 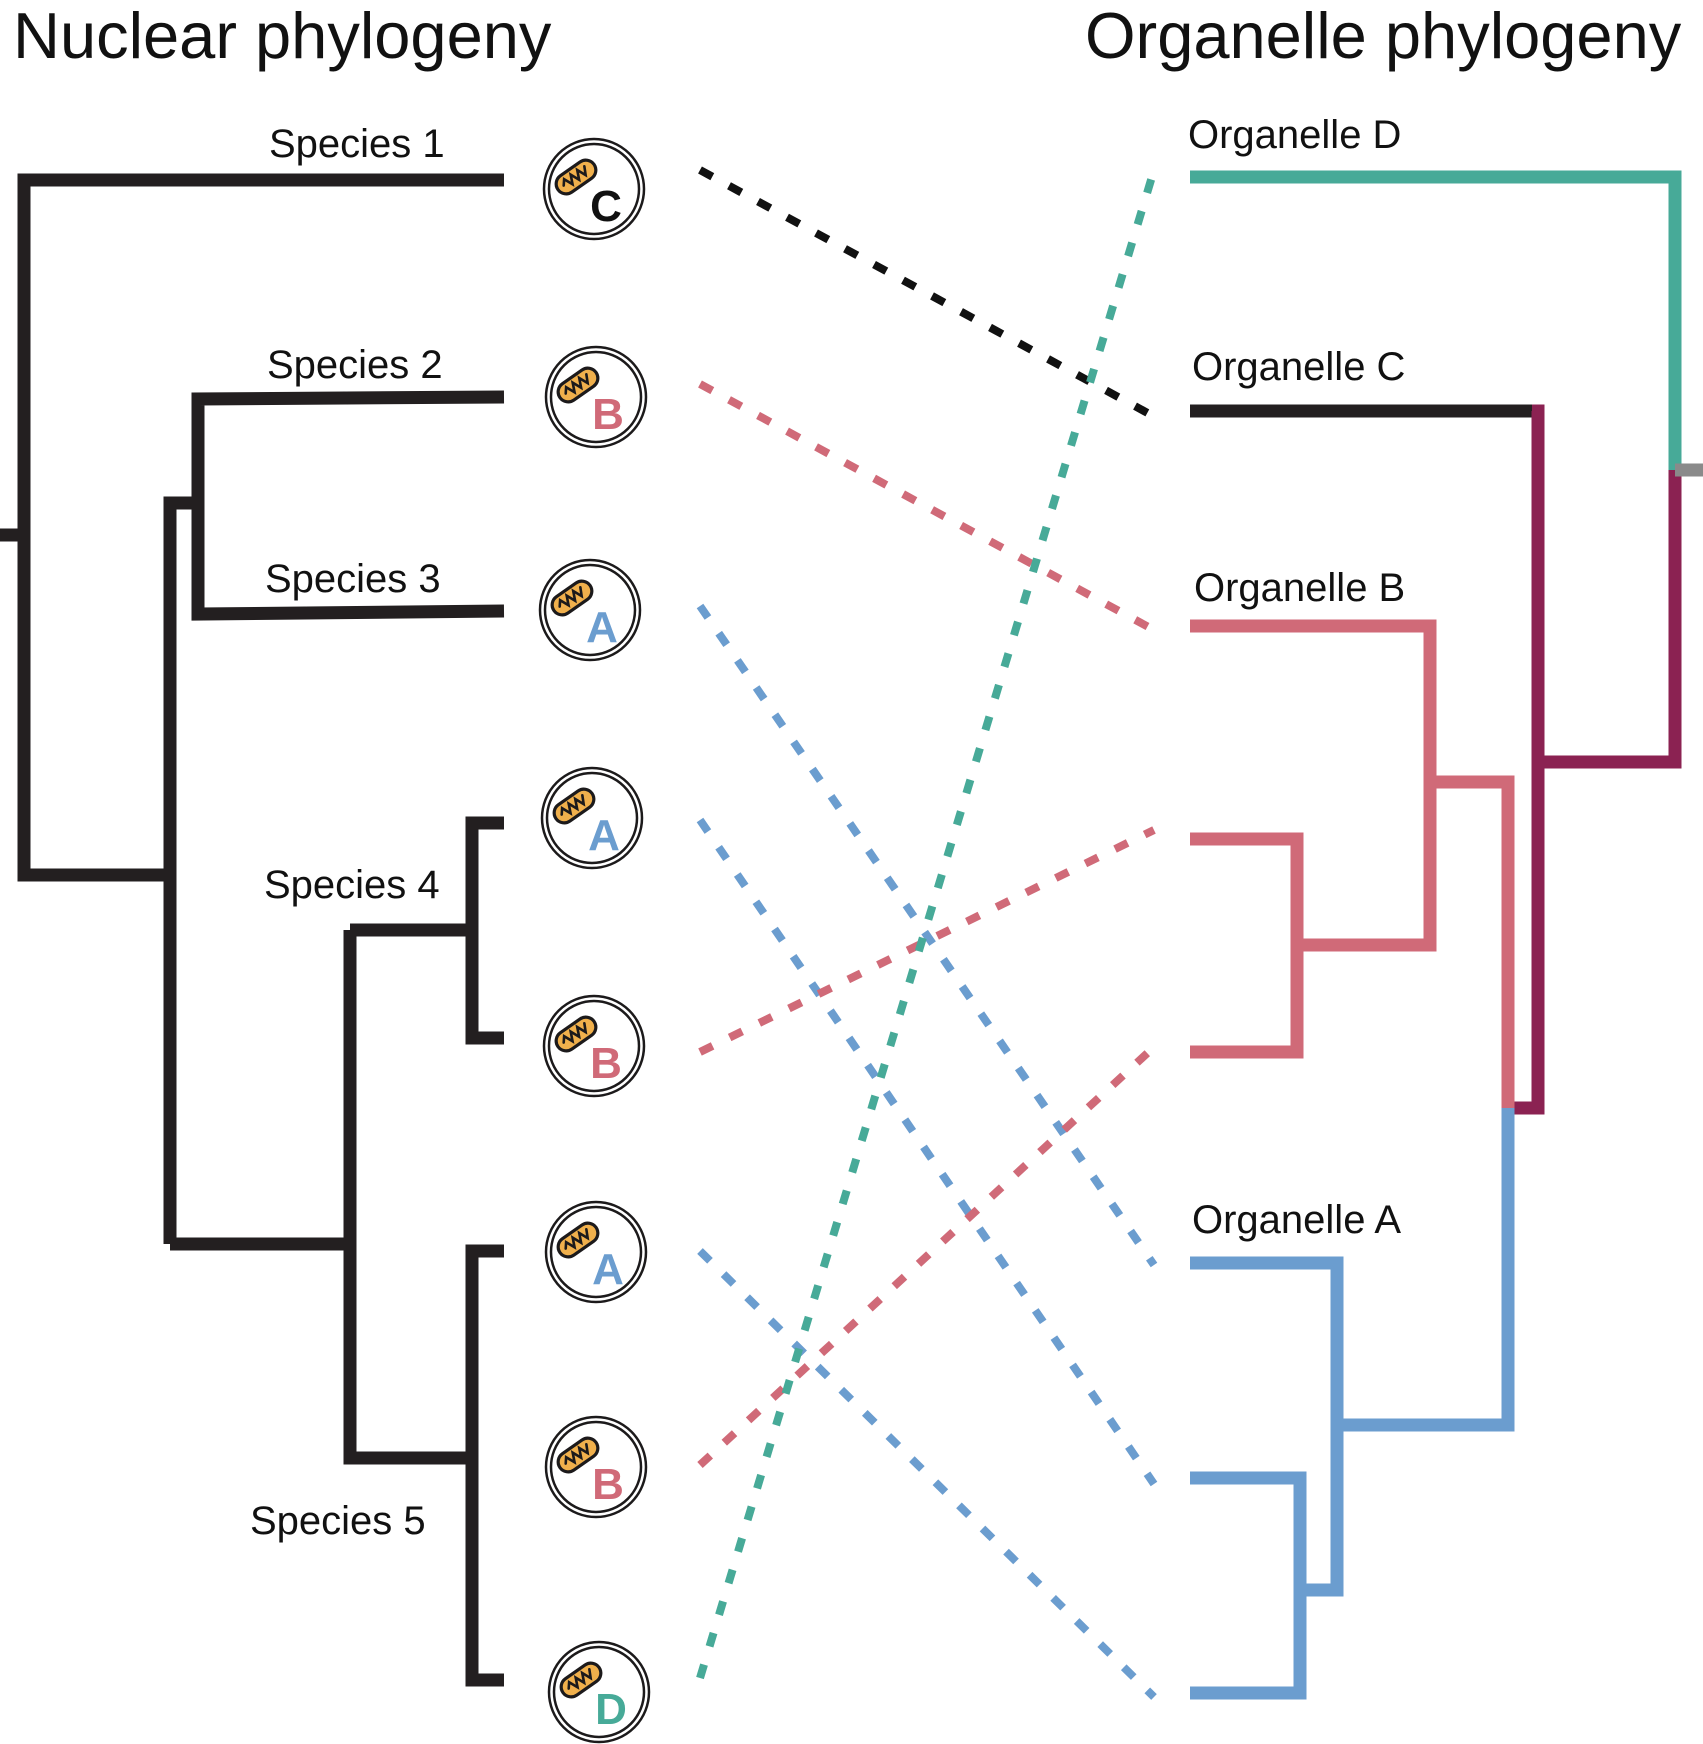 What do you see at coordinates (1294, 135) in the screenshot?
I see `organelle-D-label: Organelle D` at bounding box center [1294, 135].